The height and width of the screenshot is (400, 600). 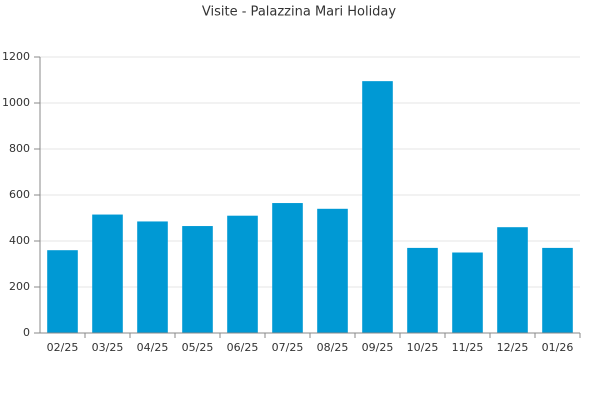 I want to click on x-tick-label: 03/25, so click(x=108, y=347).